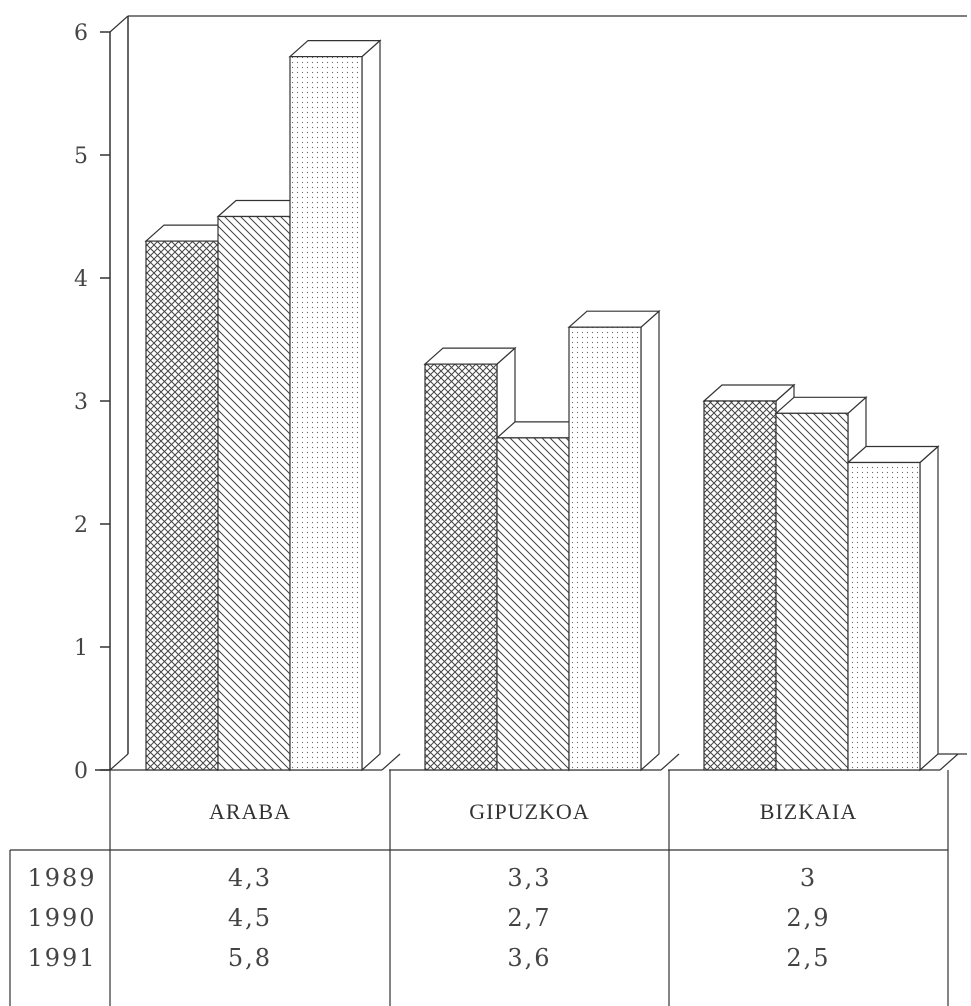 The height and width of the screenshot is (1006, 971). I want to click on table-value: 4,5, so click(250, 918).